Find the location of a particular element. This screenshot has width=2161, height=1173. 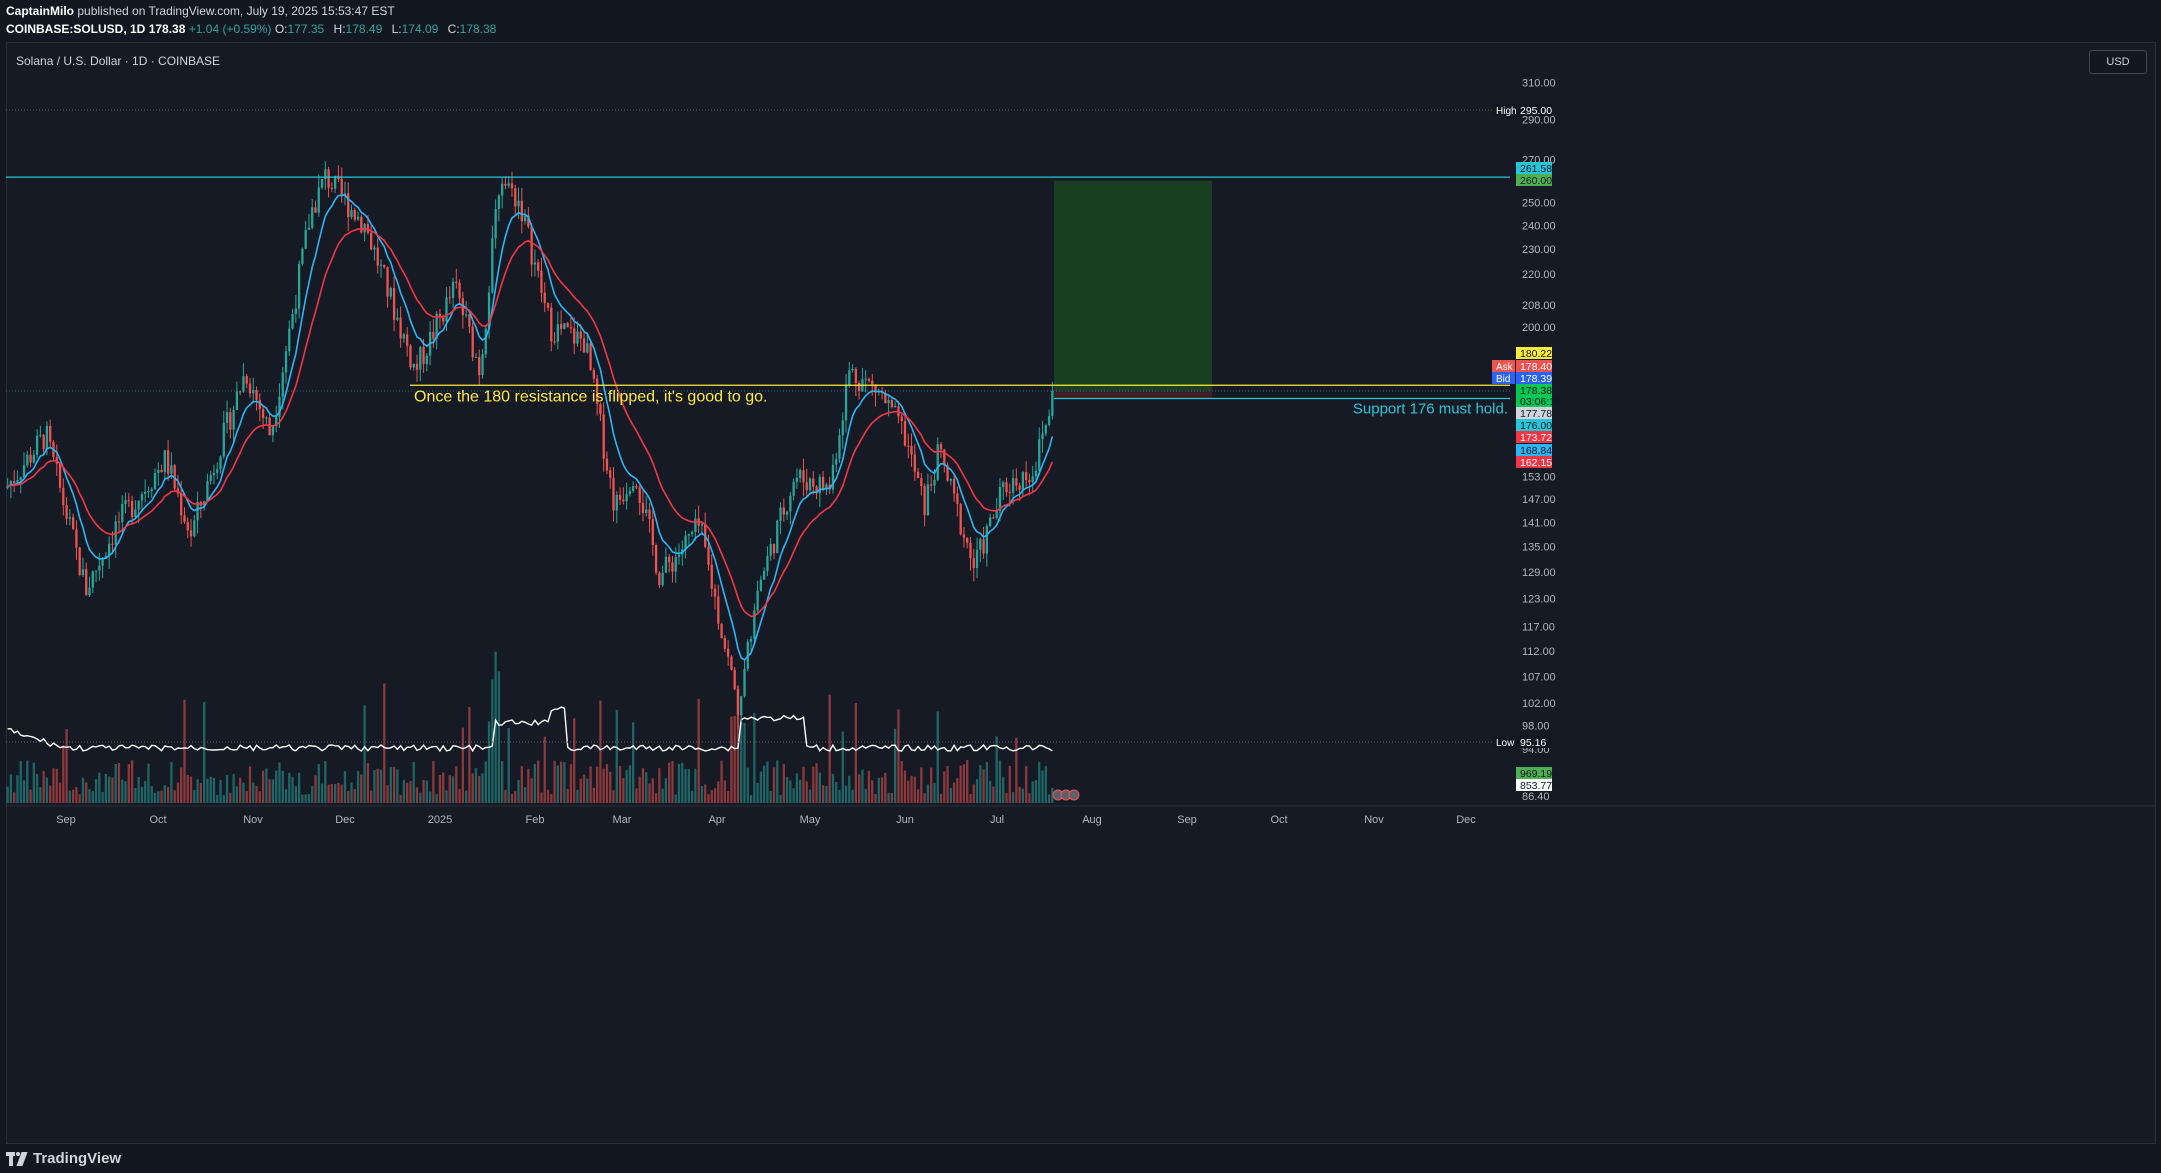

author-name: CaptainMilo is located at coordinates (40, 11).